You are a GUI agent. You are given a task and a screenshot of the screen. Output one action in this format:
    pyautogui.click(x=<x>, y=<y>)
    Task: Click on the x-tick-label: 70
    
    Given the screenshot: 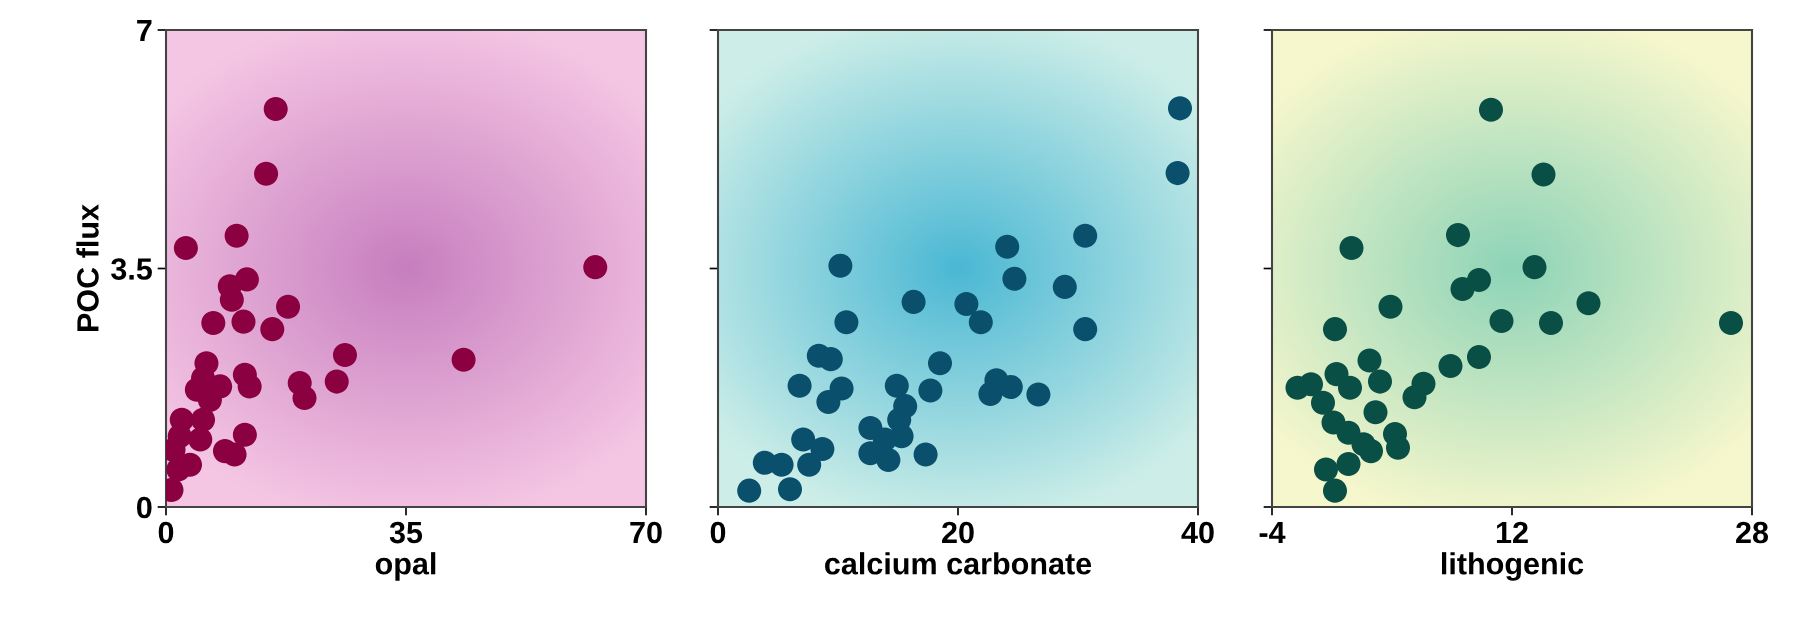 What is the action you would take?
    pyautogui.click(x=646, y=532)
    